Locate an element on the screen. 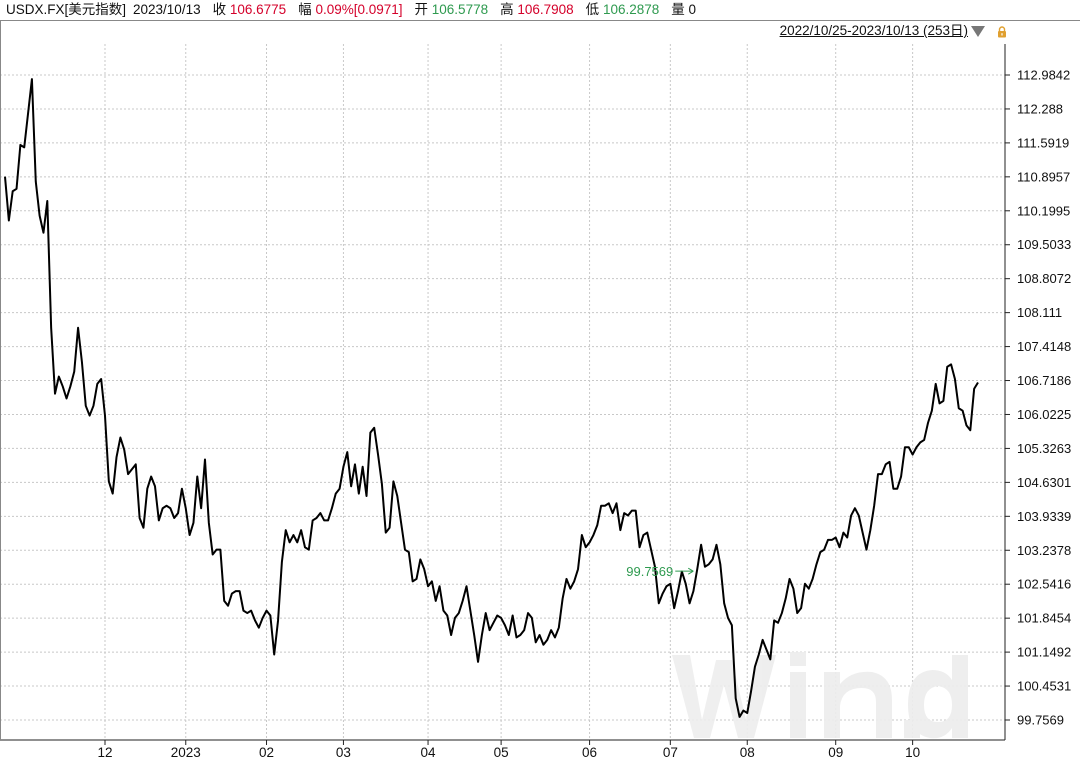 The height and width of the screenshot is (763, 1080). change-label: 幅 is located at coordinates (305, 9).